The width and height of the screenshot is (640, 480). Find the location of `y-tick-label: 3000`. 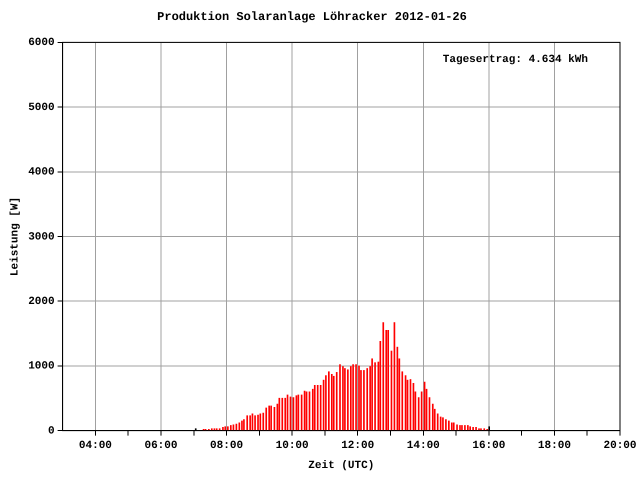

y-tick-label: 3000 is located at coordinates (41, 237).